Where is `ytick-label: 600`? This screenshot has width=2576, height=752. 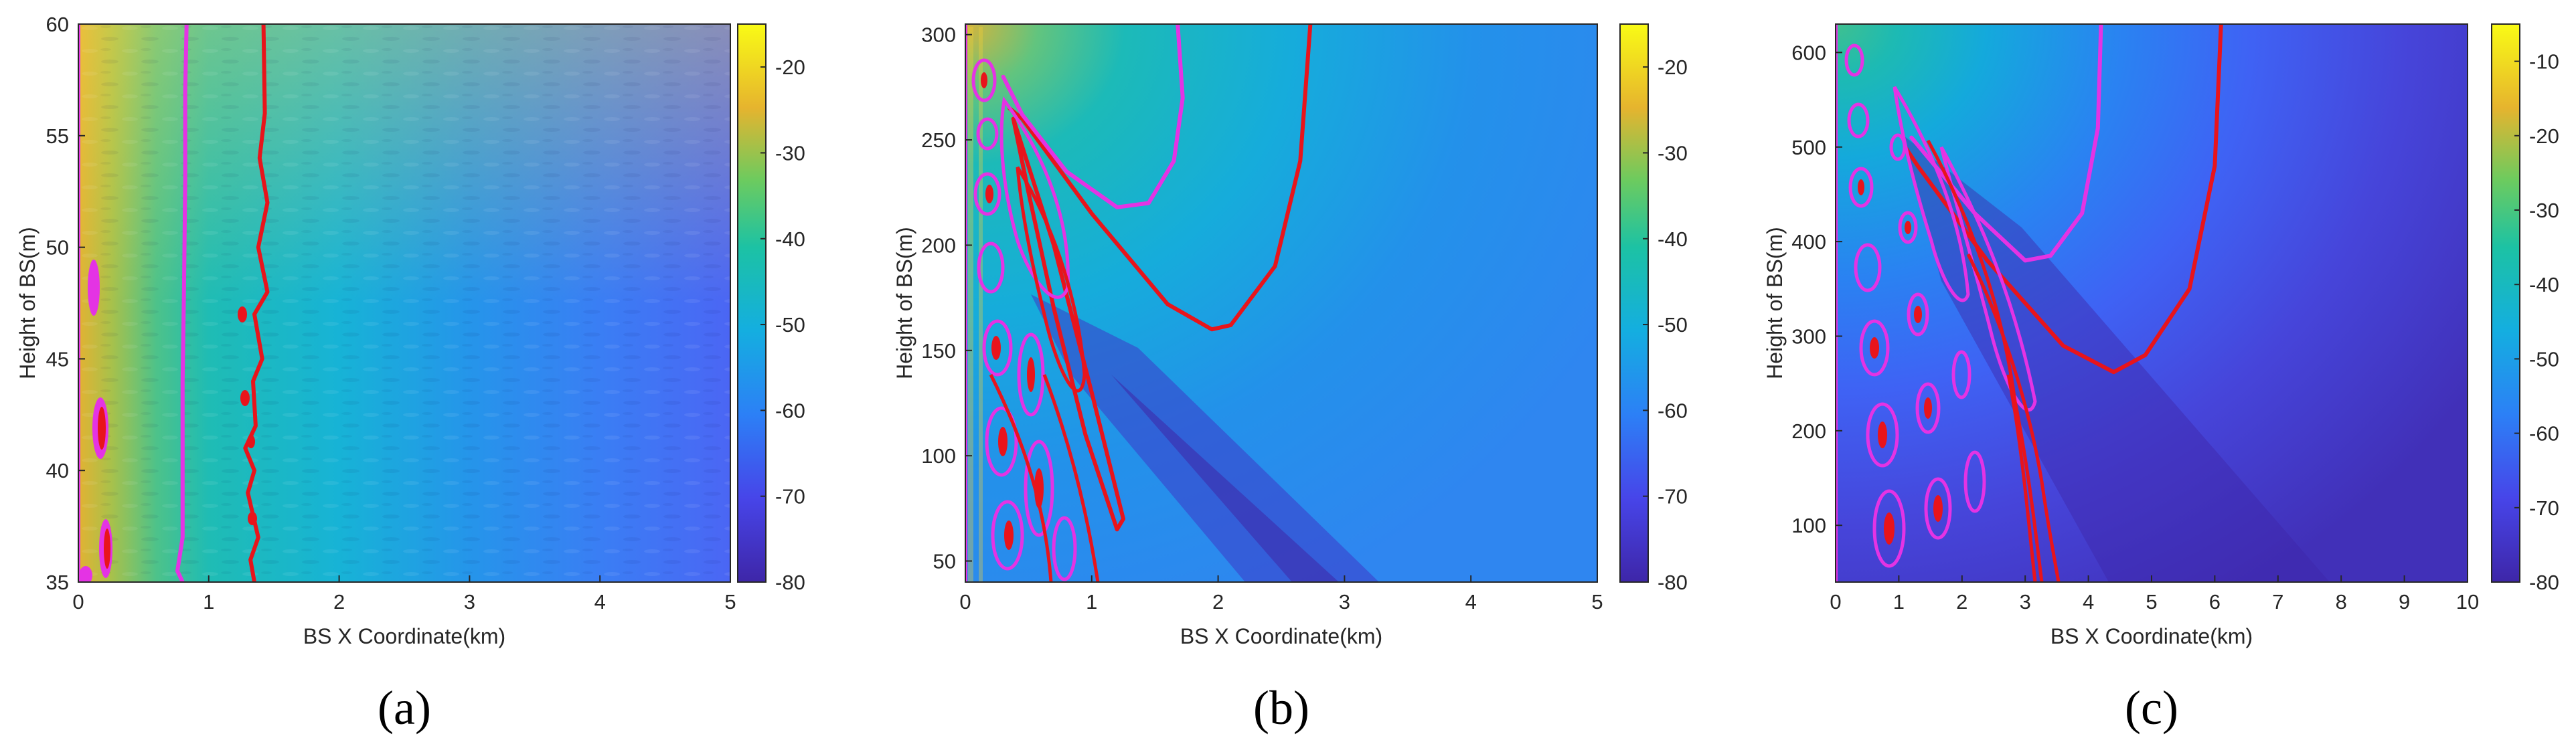
ytick-label: 600 is located at coordinates (1809, 52).